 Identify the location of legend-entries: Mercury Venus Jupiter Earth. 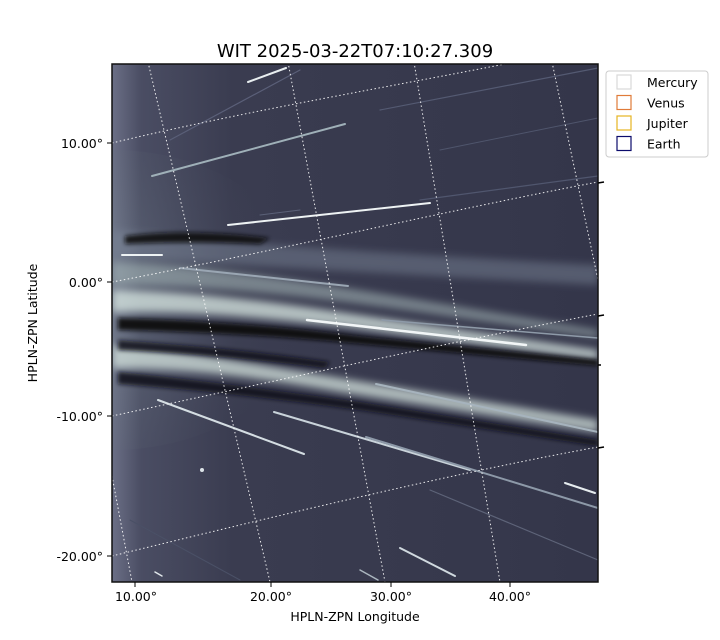
(657, 113).